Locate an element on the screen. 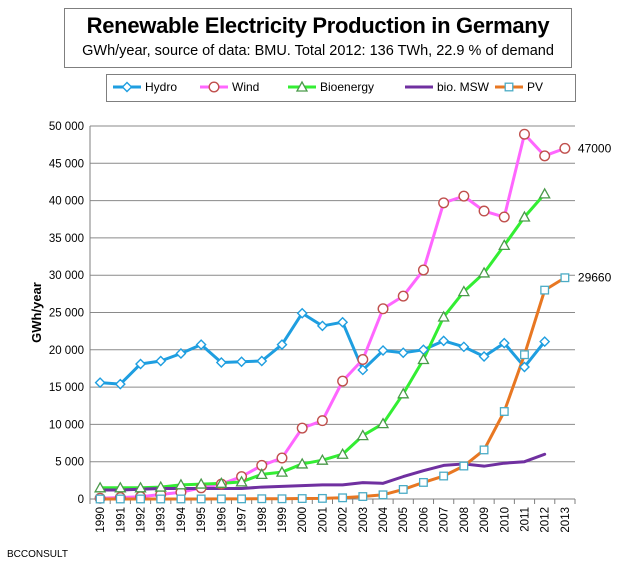  footer-credit: BCCONSULT is located at coordinates (37, 554).